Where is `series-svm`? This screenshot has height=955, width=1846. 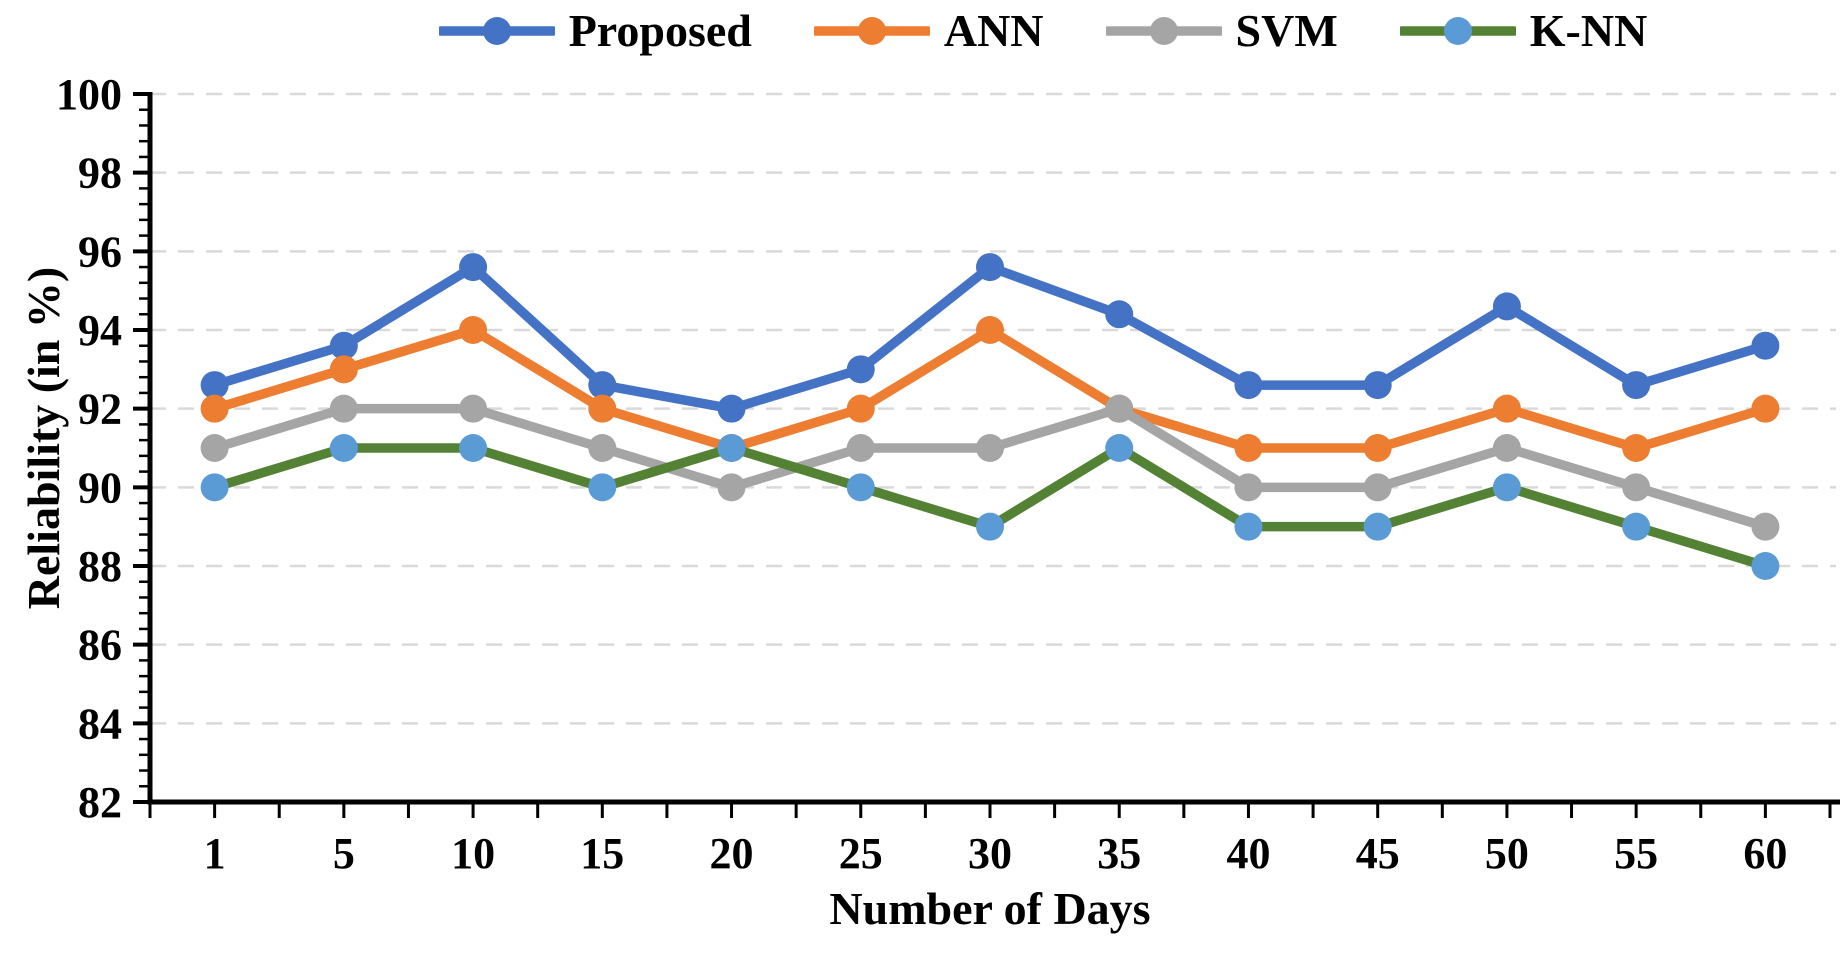 series-svm is located at coordinates (990, 467).